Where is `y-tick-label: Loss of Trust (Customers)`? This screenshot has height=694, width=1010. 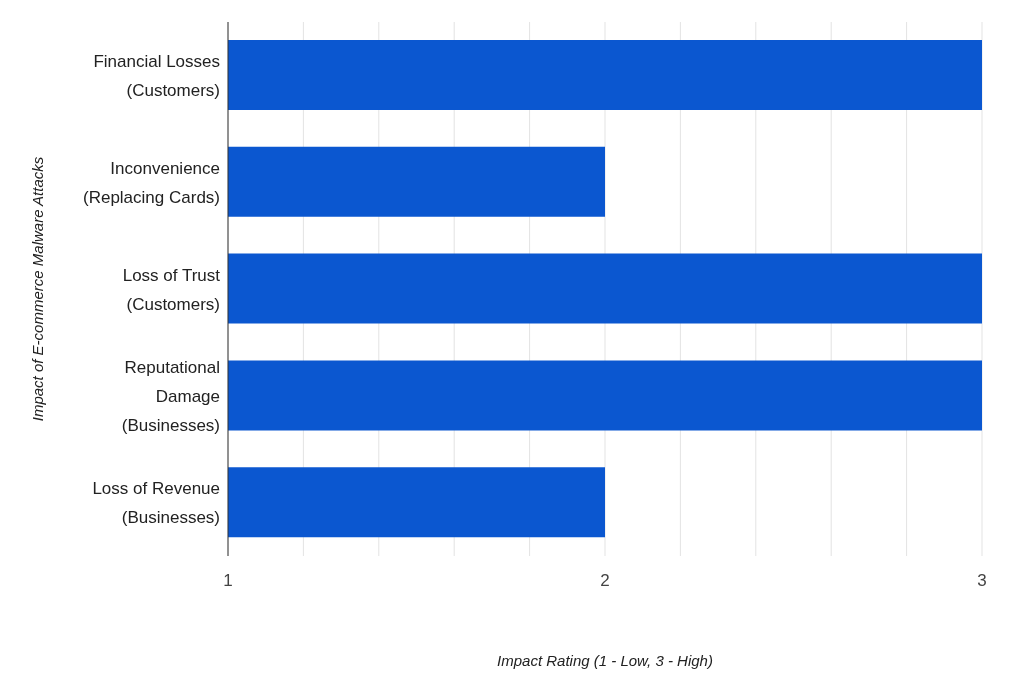 y-tick-label: Loss of Trust (Customers) is located at coordinates (171, 289).